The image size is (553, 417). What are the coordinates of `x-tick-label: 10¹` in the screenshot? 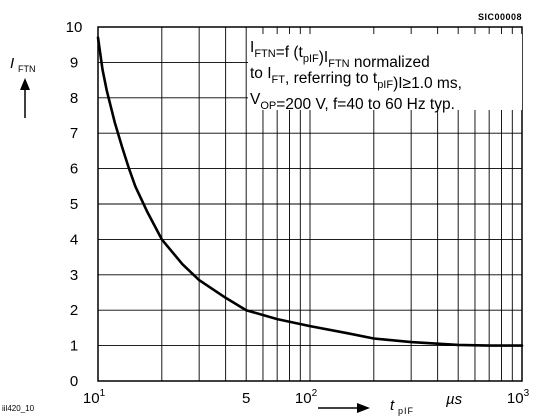 It's located at (94, 397).